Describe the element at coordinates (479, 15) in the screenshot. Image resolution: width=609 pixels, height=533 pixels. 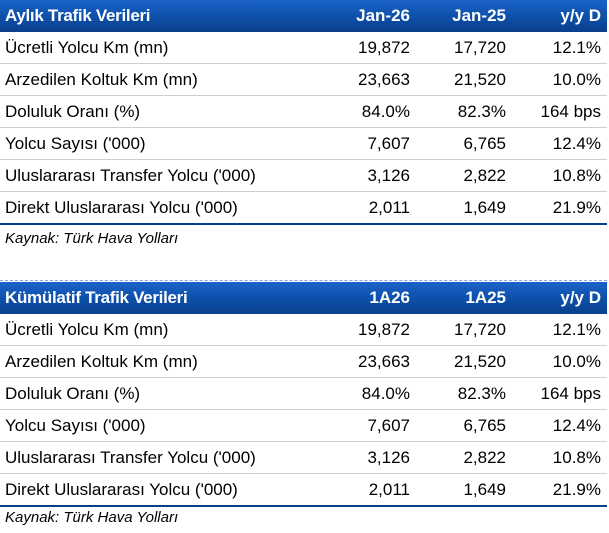
I see `header-col-previous: Jan-25` at that location.